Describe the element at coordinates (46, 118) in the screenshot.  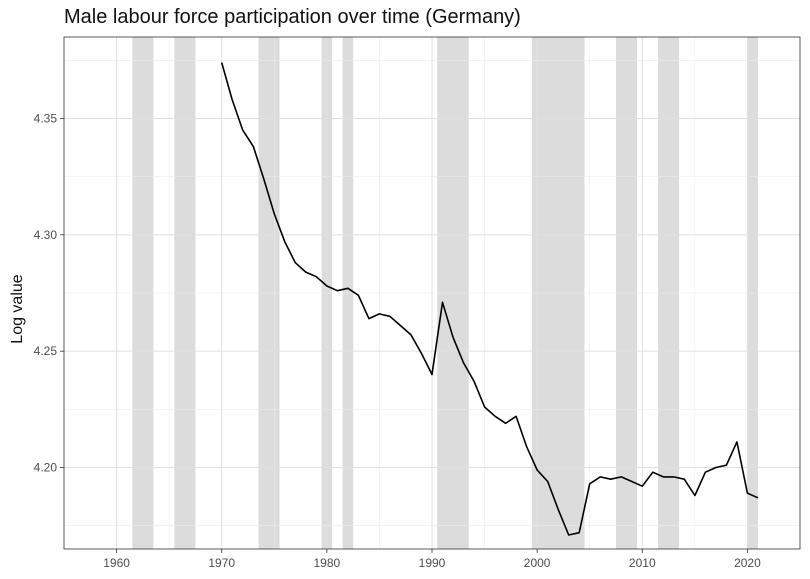
I see `y-tick-label: 4.35` at that location.